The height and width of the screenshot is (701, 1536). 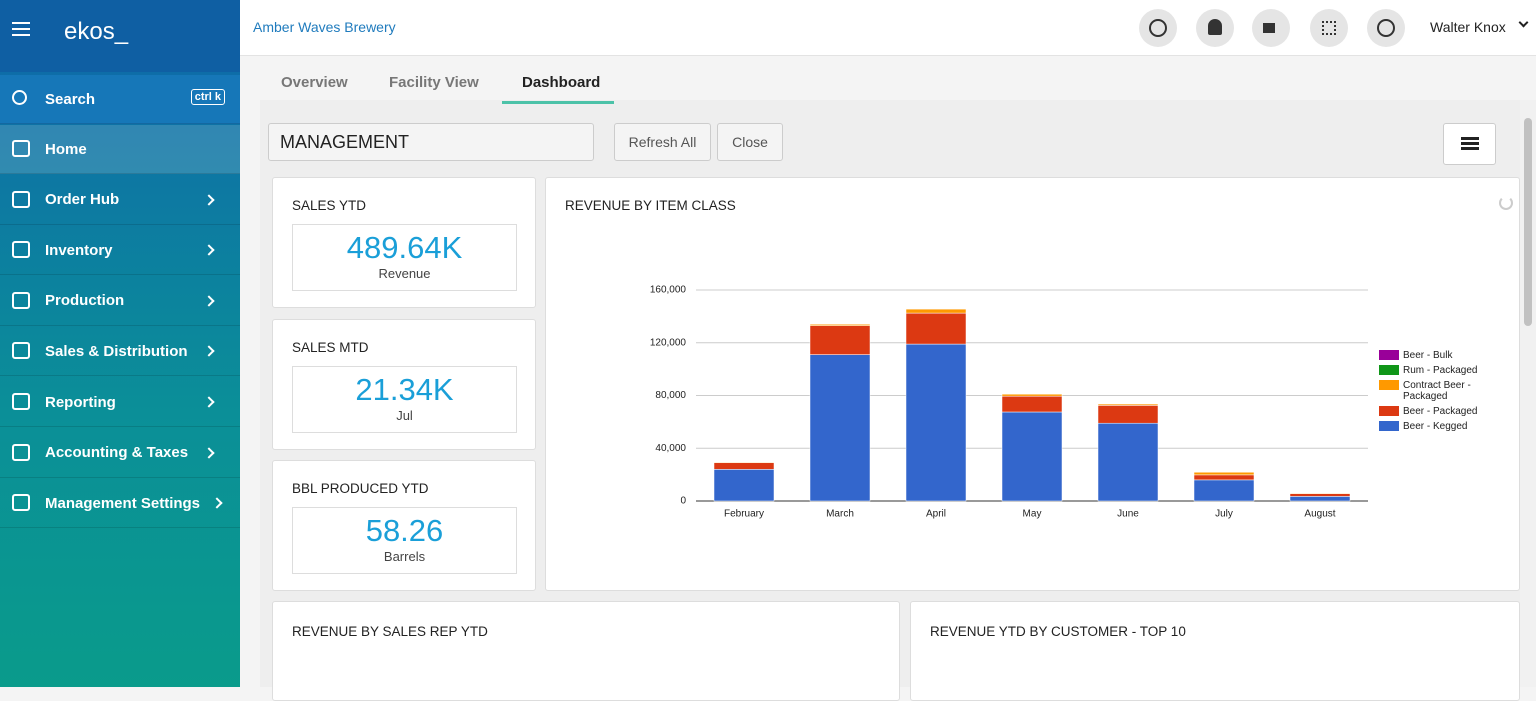 I want to click on notifications-button, so click(x=1215, y=28).